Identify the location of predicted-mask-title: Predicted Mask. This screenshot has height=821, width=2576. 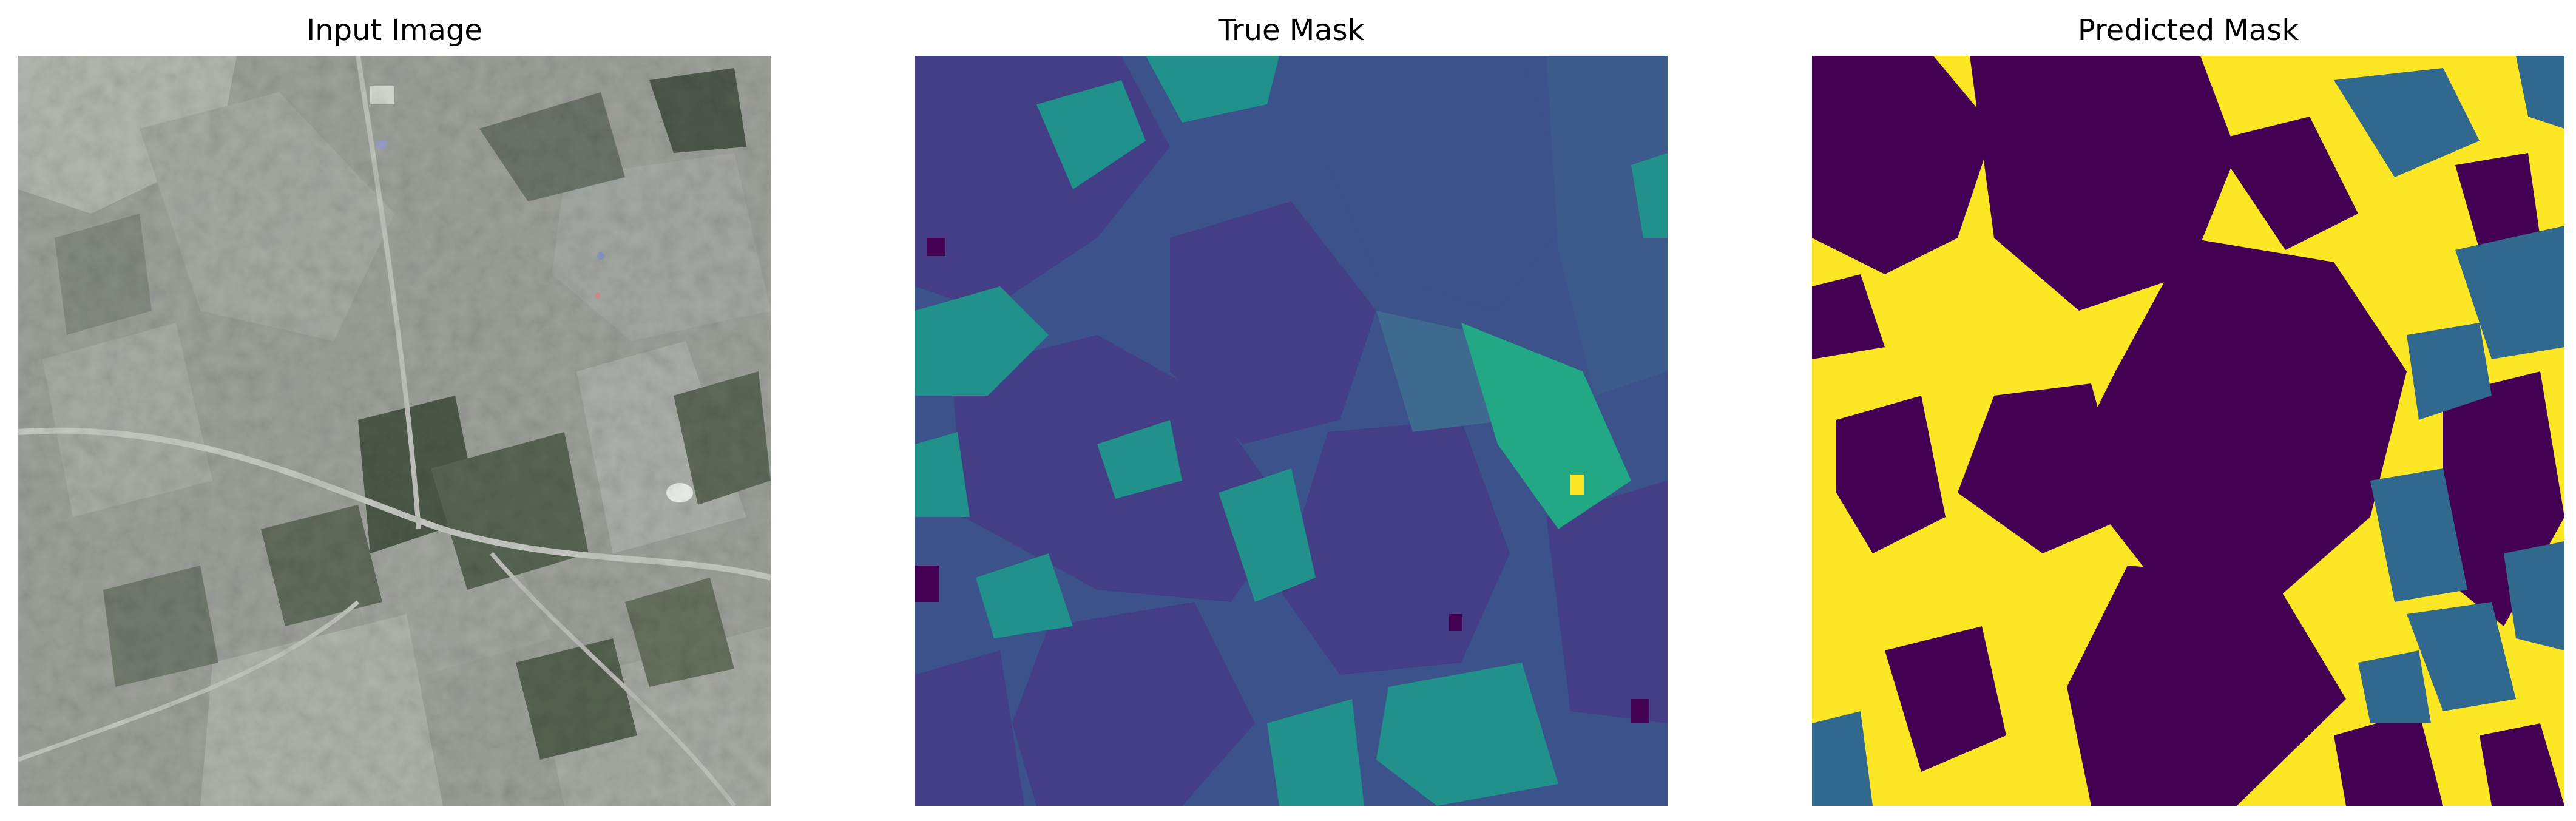
(2188, 30).